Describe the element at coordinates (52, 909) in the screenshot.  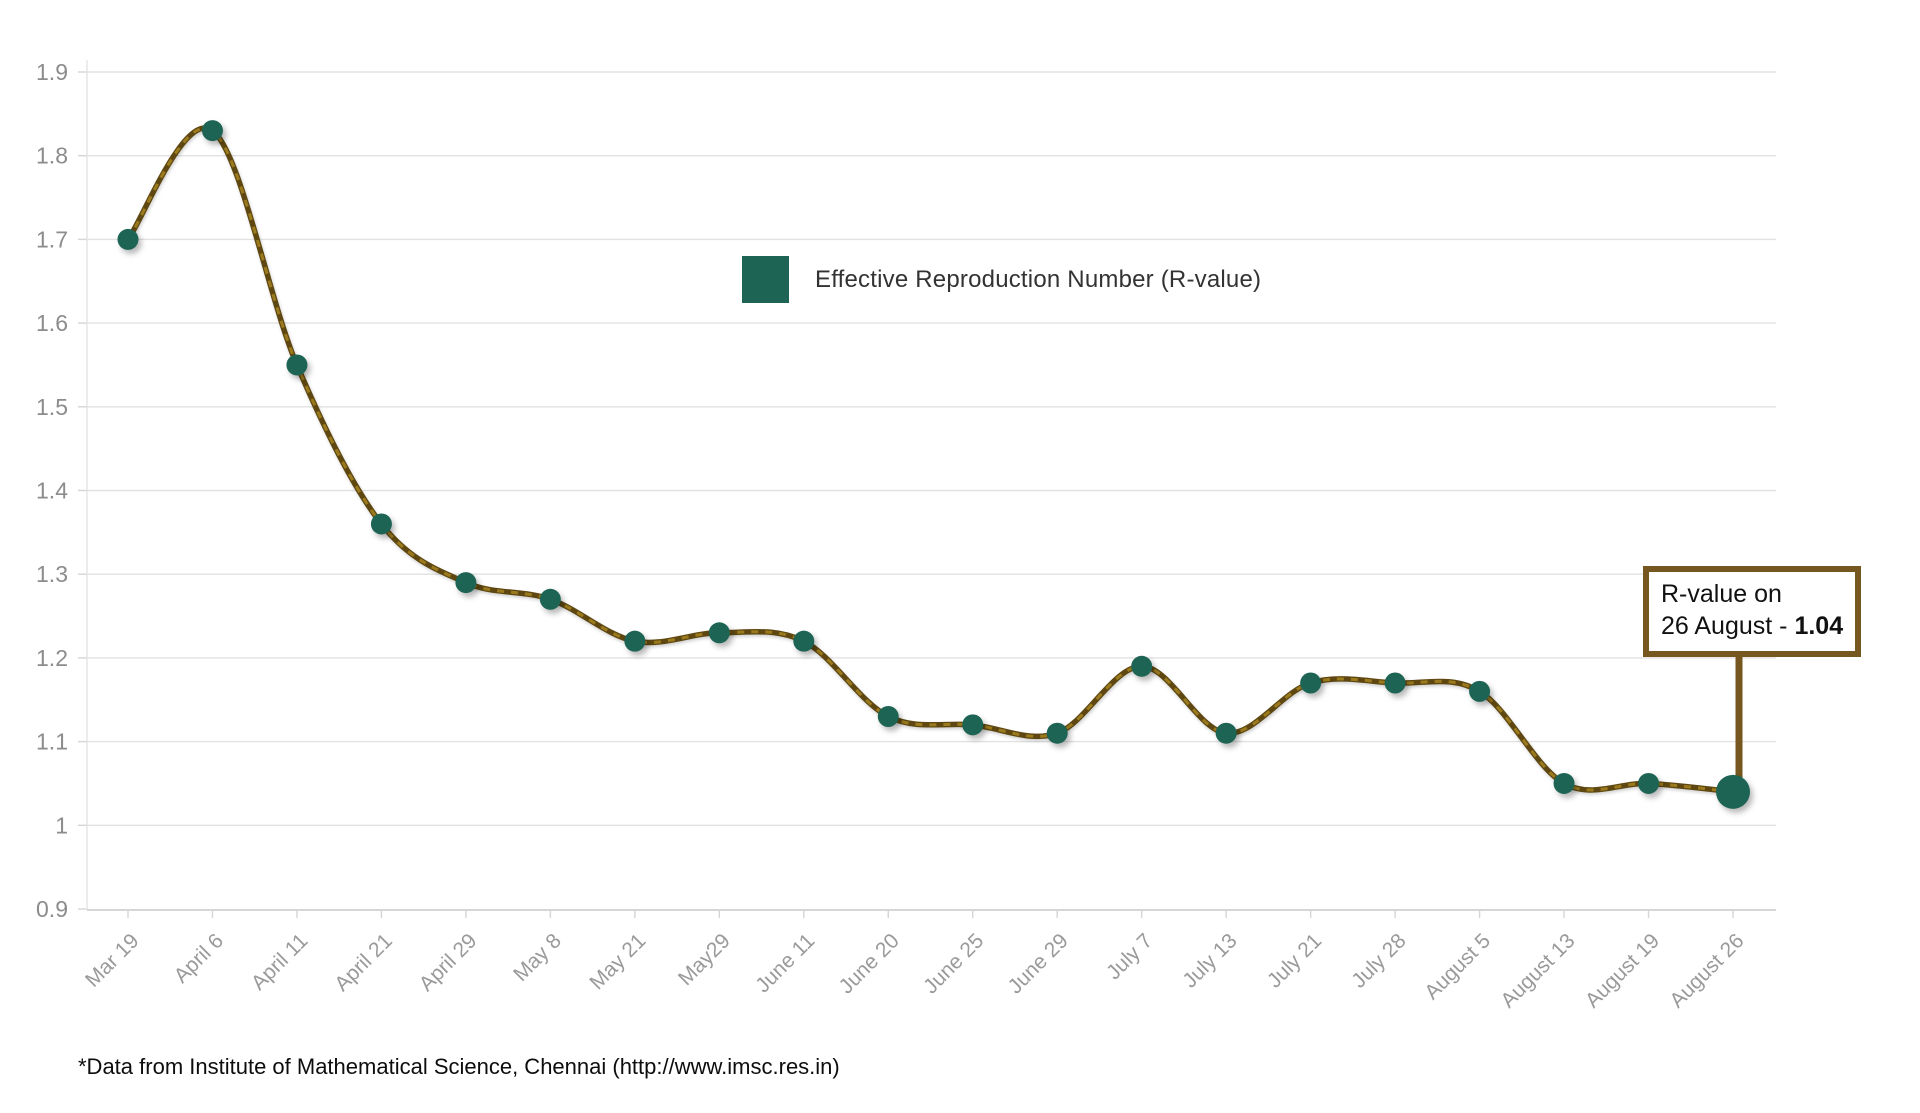
I see `y-axis-label: 0.9` at that location.